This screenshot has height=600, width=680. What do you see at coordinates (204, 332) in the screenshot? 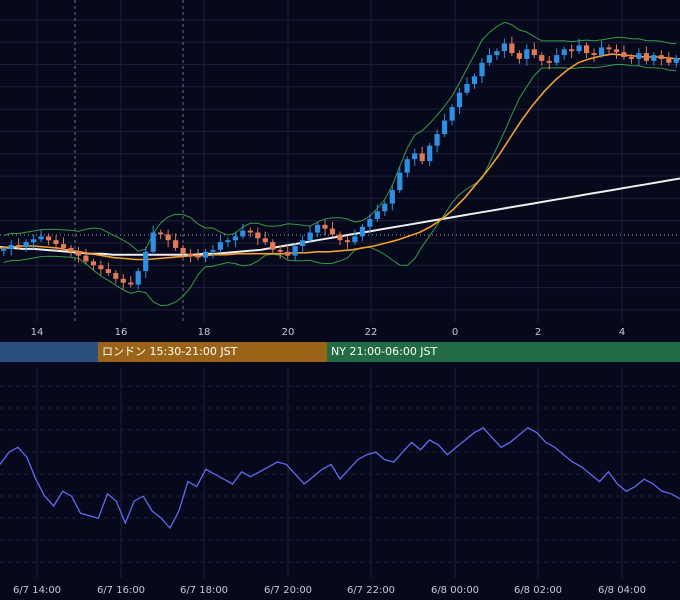
I see `hour-tick-label: 18` at bounding box center [204, 332].